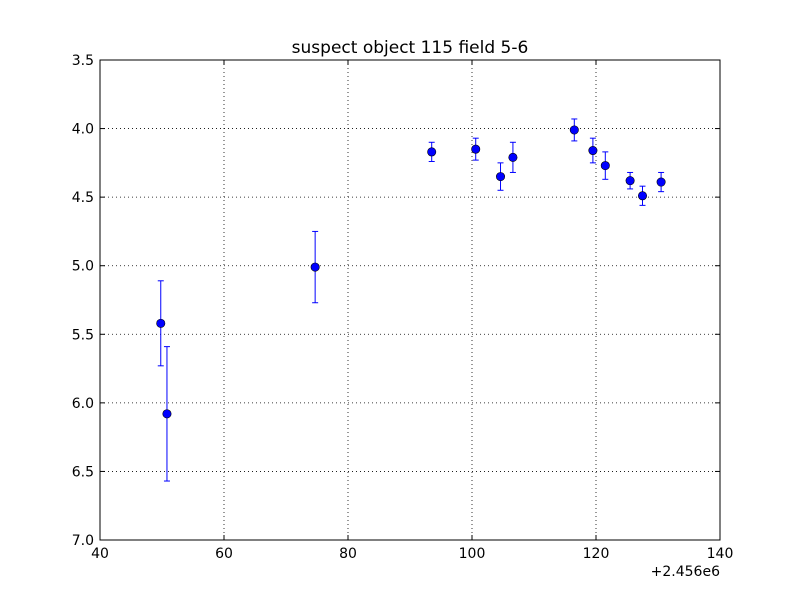  I want to click on y-tick-label: 3.5, so click(83, 61).